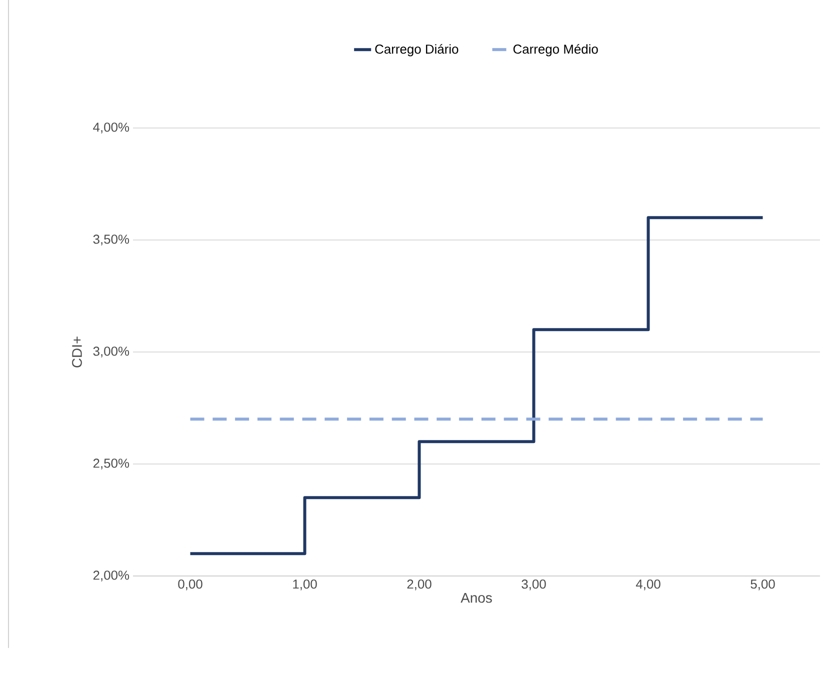  I want to click on x-tick-label: 2,00, so click(419, 585).